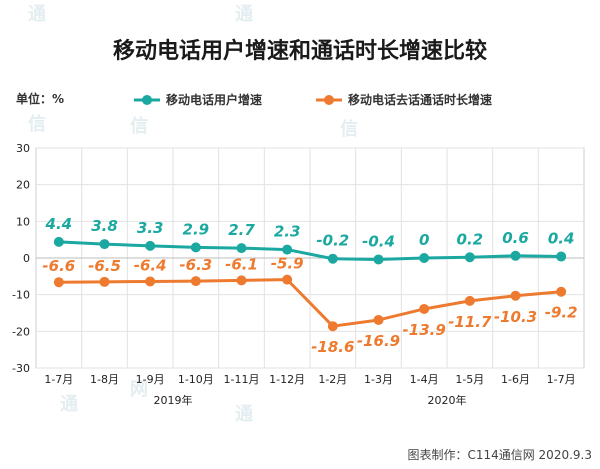 This screenshot has height=469, width=600. What do you see at coordinates (196, 379) in the screenshot?
I see `x-tick-label: 1-10月` at bounding box center [196, 379].